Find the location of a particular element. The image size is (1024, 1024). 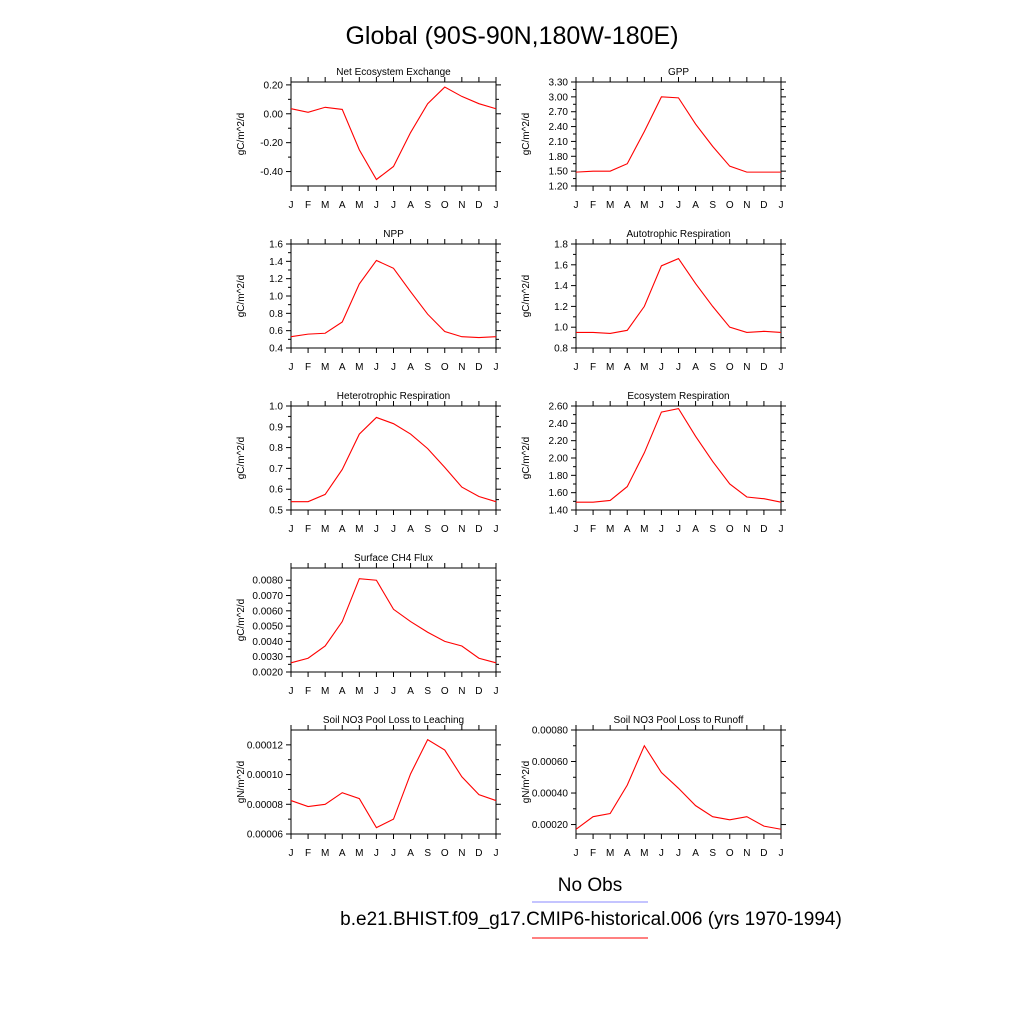

y-tick-label: 0.0030 is located at coordinates (267, 657).